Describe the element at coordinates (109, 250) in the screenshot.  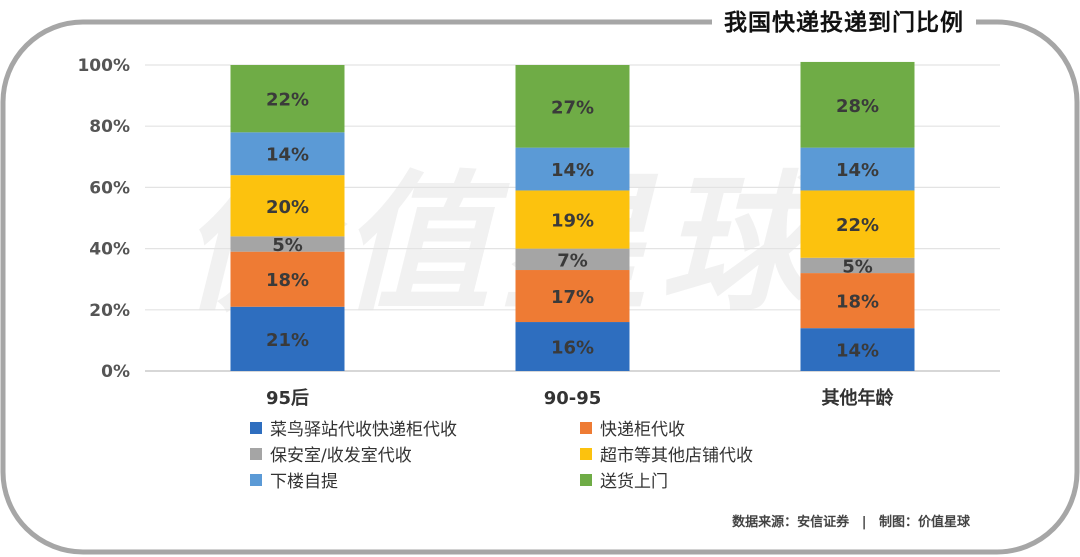
I see `y-tick-label: 40%` at that location.